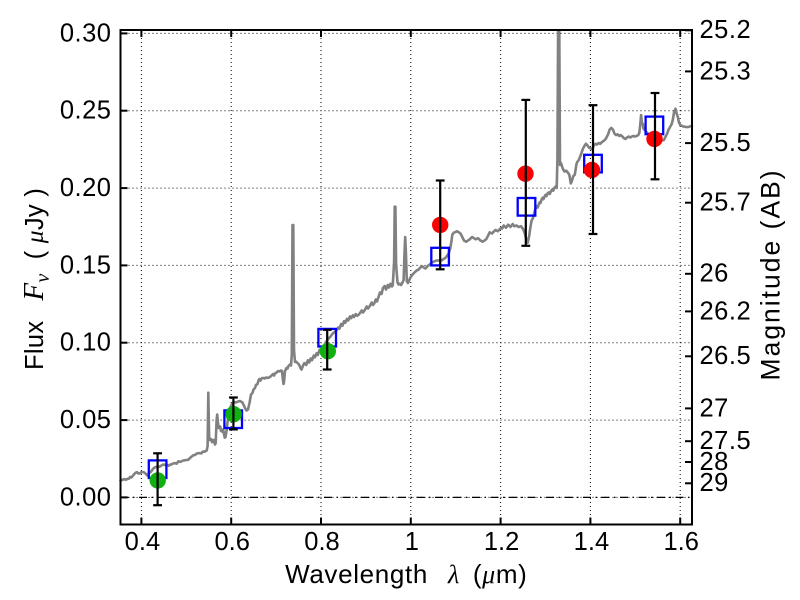  What do you see at coordinates (726, 143) in the screenshot?
I see `svg-text: 25.5` at bounding box center [726, 143].